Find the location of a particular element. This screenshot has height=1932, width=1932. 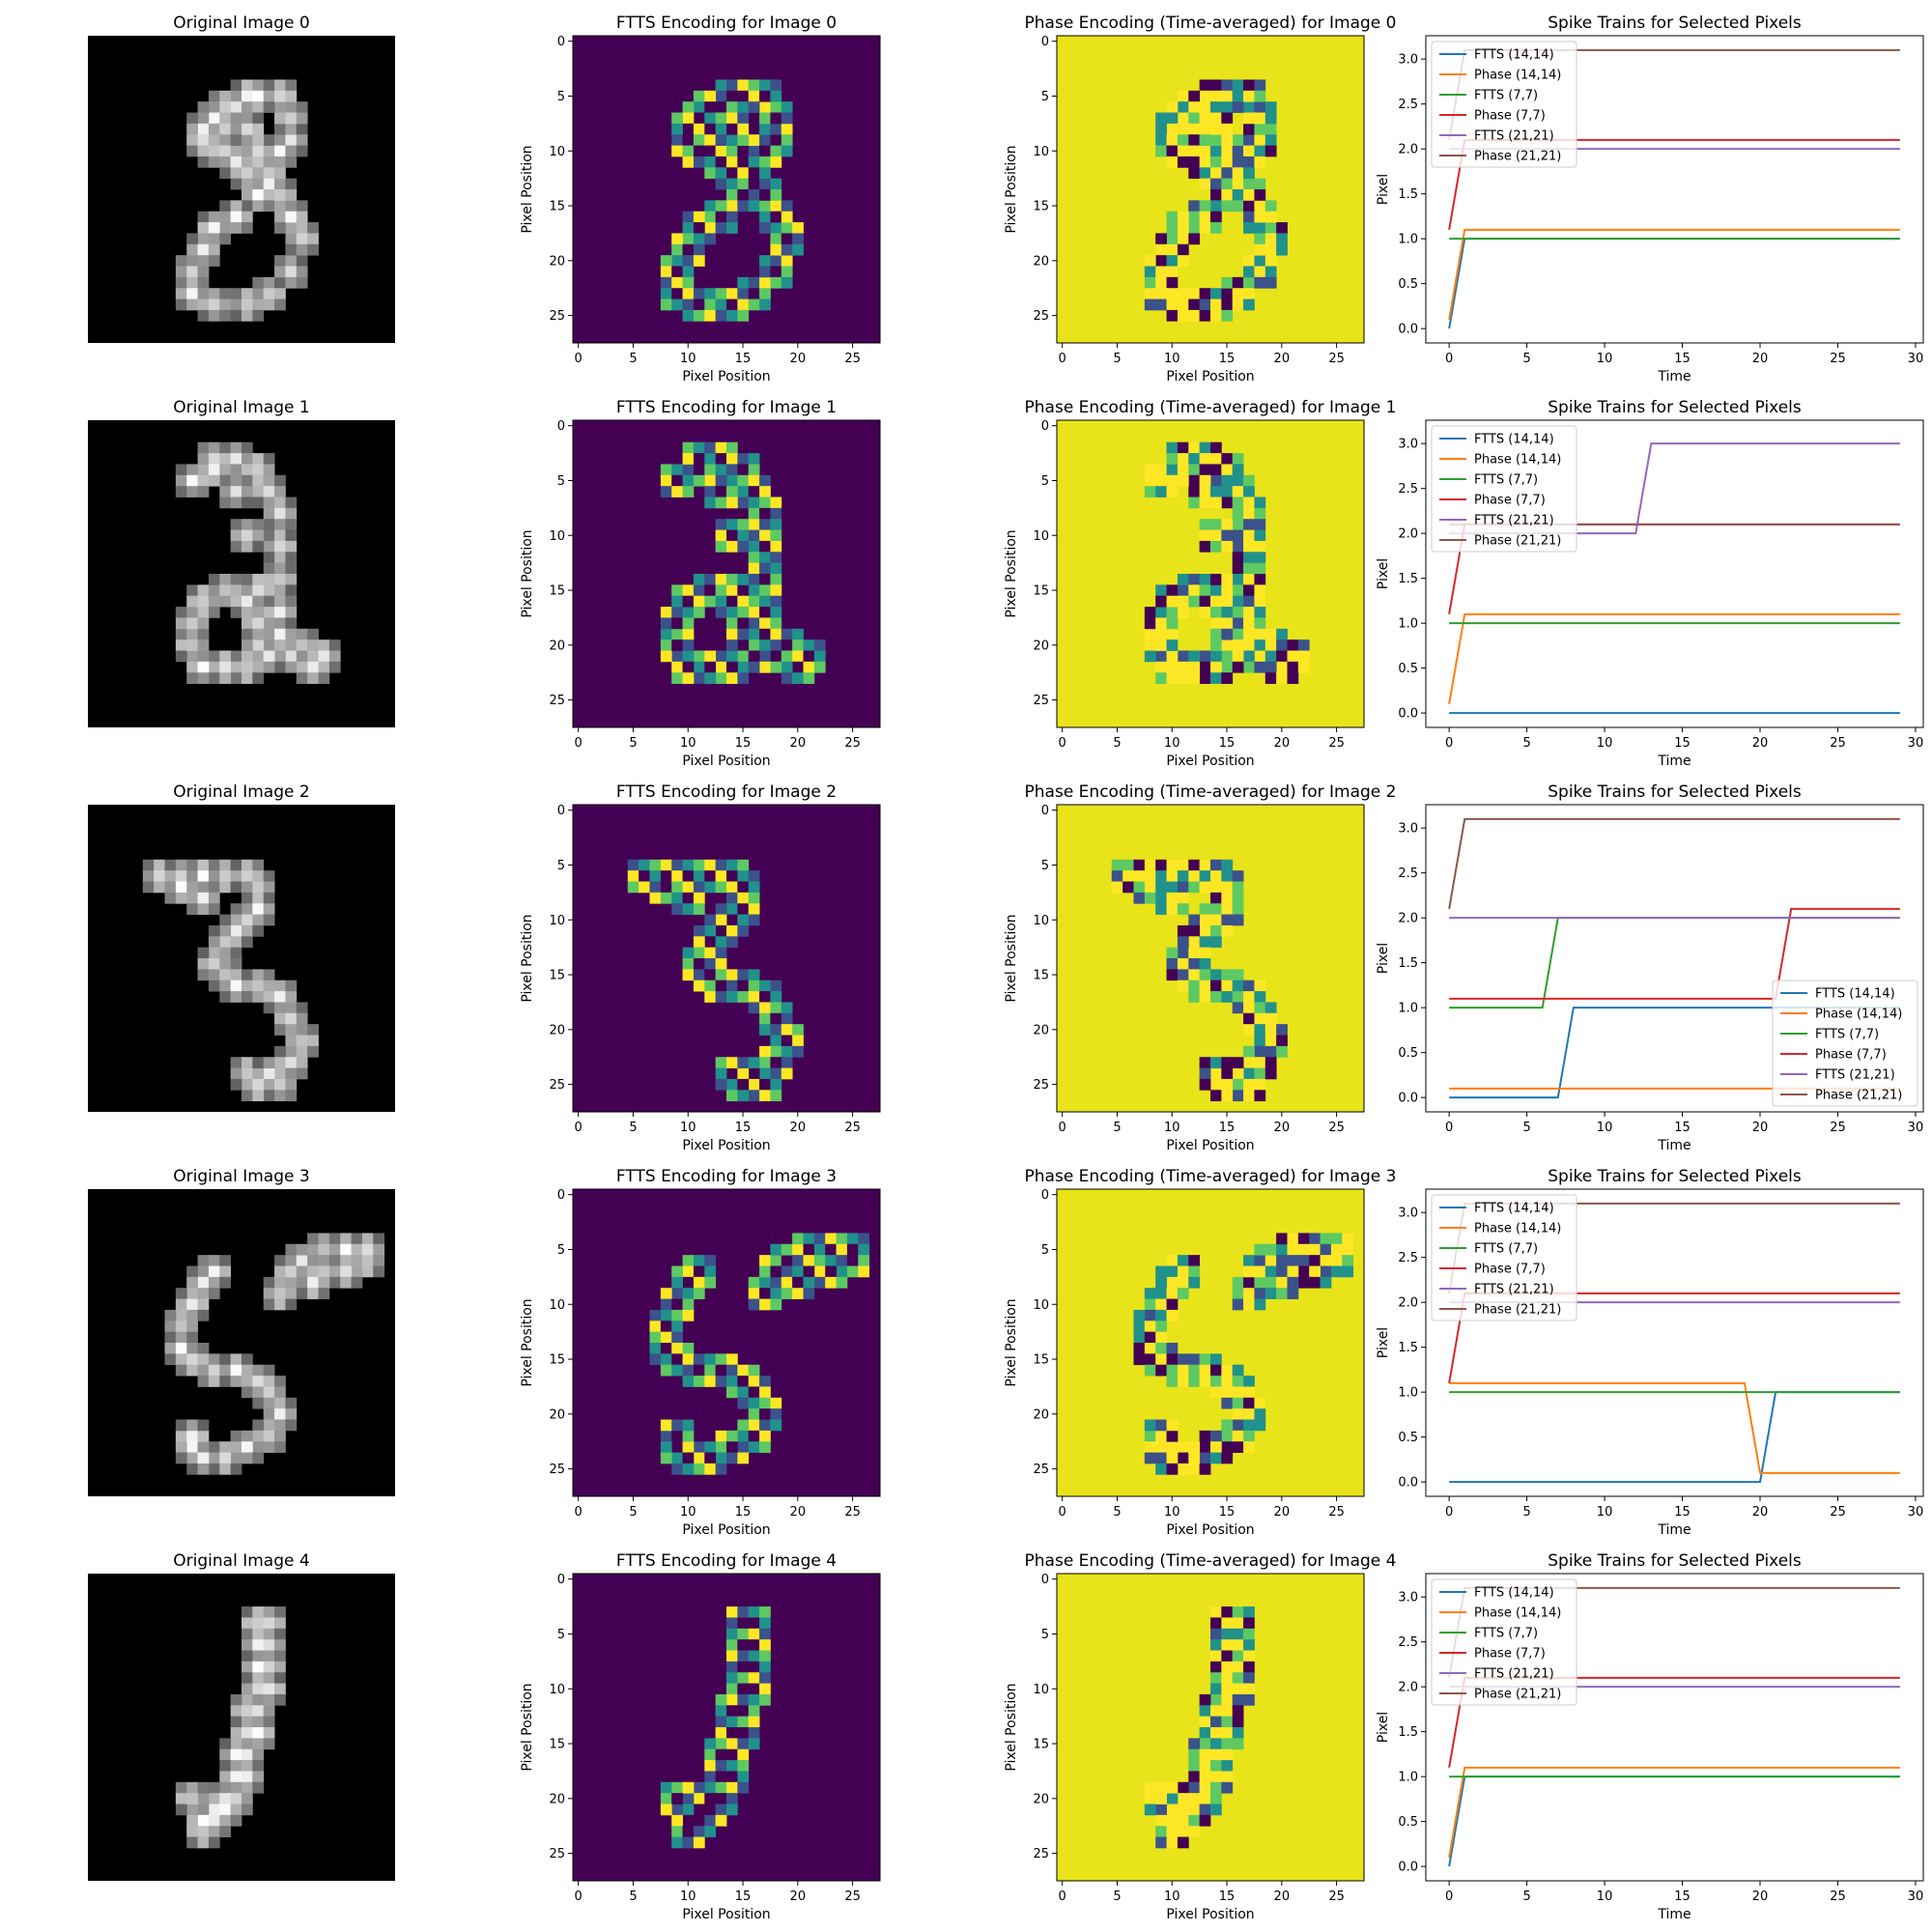

x-tick-label: 5 is located at coordinates (1117, 743).